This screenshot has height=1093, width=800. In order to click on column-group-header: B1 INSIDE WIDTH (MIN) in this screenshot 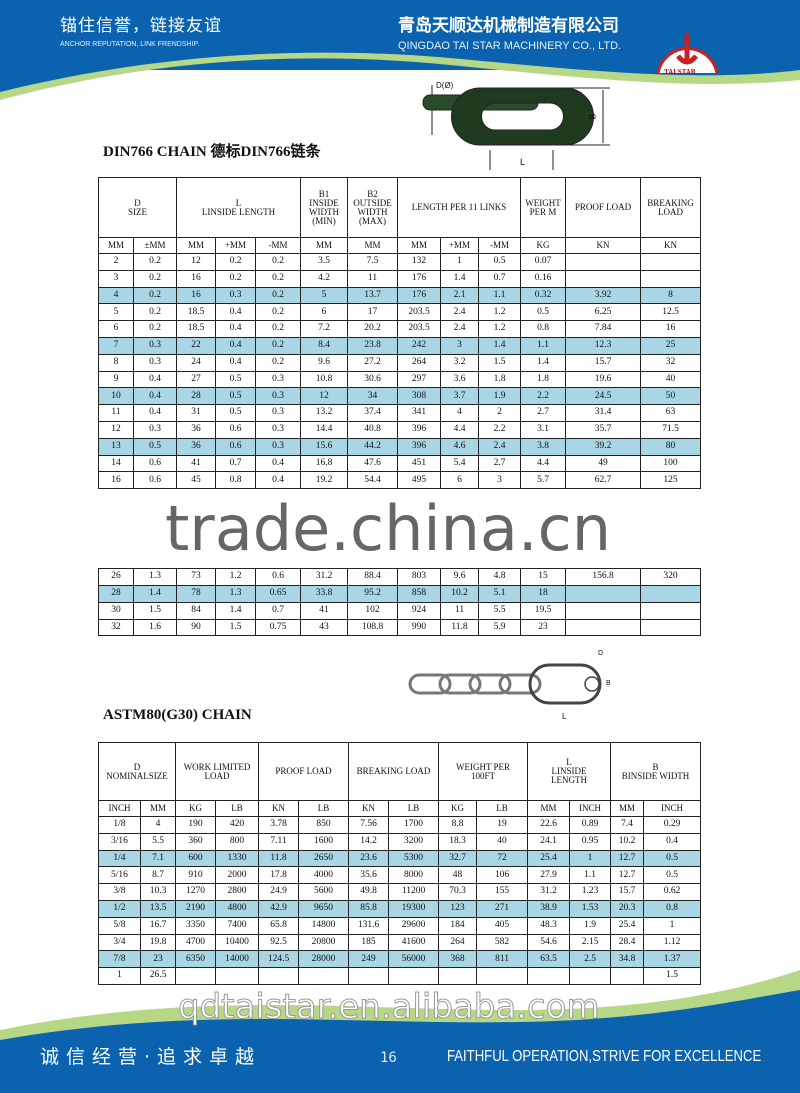, I will do `click(324, 207)`.